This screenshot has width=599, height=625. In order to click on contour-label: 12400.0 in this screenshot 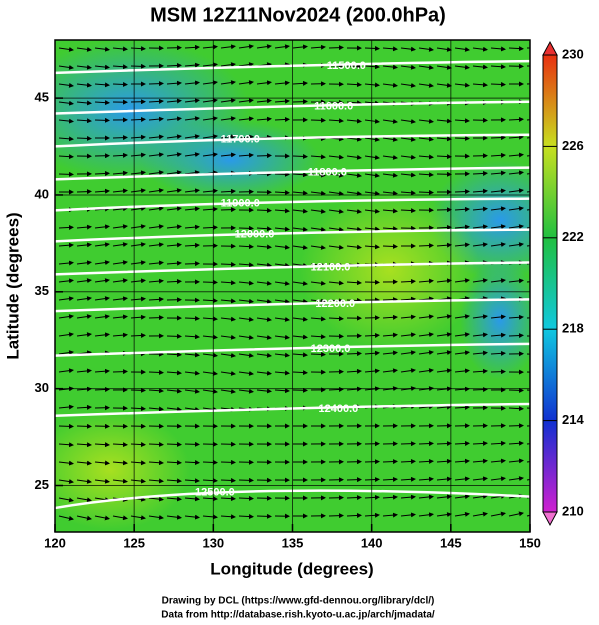, I will do `click(339, 409)`.